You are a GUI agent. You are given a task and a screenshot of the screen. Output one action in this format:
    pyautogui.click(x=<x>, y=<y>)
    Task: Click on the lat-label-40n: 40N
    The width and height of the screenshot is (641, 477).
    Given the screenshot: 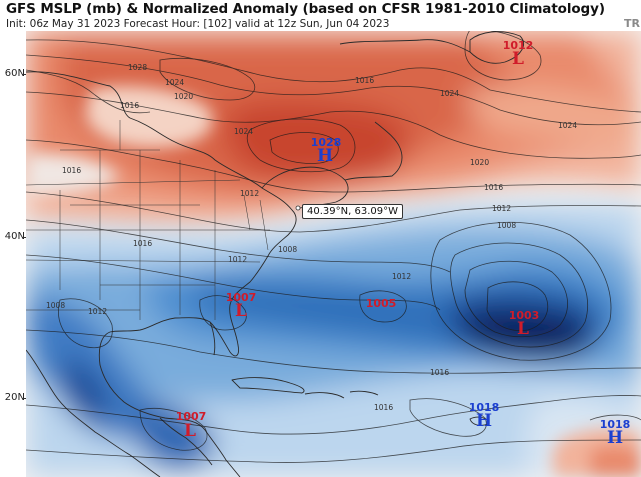 What is the action you would take?
    pyautogui.click(x=14, y=236)
    